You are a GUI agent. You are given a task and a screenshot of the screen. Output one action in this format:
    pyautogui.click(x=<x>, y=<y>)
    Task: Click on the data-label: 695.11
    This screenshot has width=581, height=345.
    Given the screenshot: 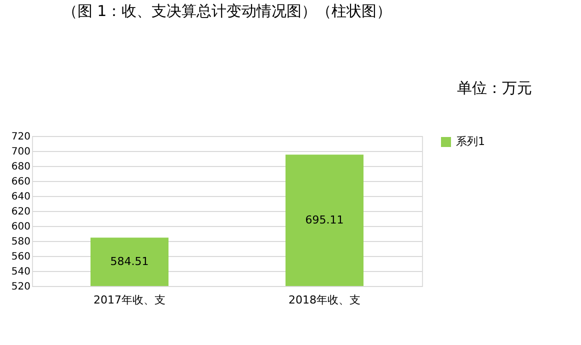 What is the action you would take?
    pyautogui.click(x=324, y=219)
    